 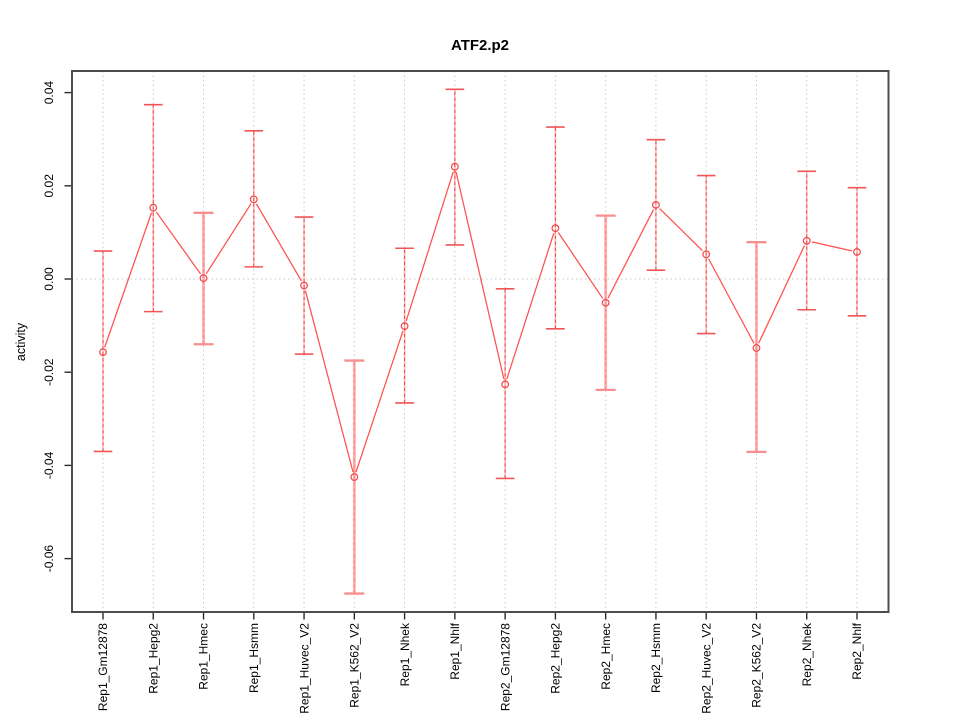 What do you see at coordinates (103, 667) in the screenshot?
I see `x-tick-label: Rep1_Gm12878` at bounding box center [103, 667].